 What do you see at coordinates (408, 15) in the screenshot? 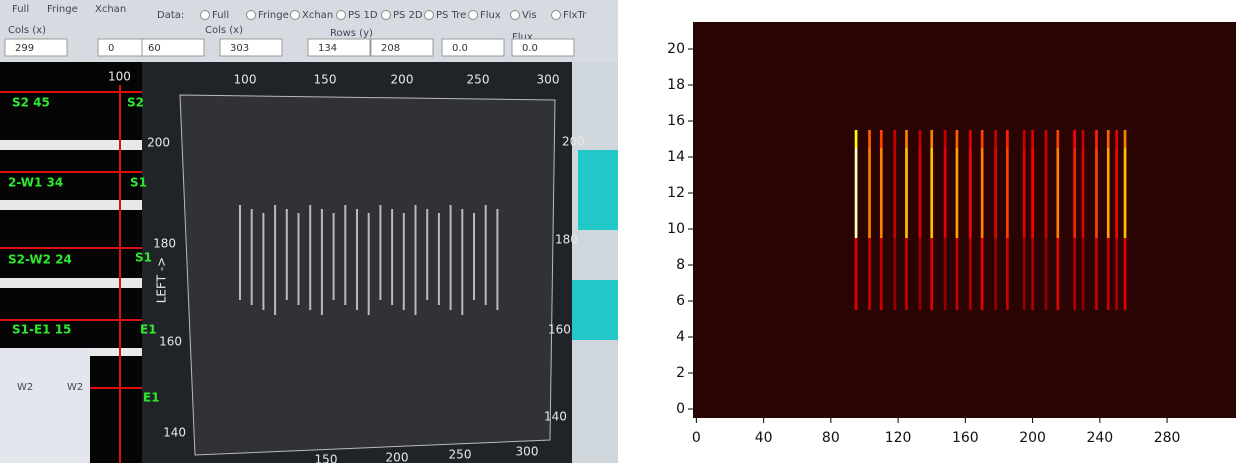
I see `toolbar-option: PS 2D` at bounding box center [408, 15].